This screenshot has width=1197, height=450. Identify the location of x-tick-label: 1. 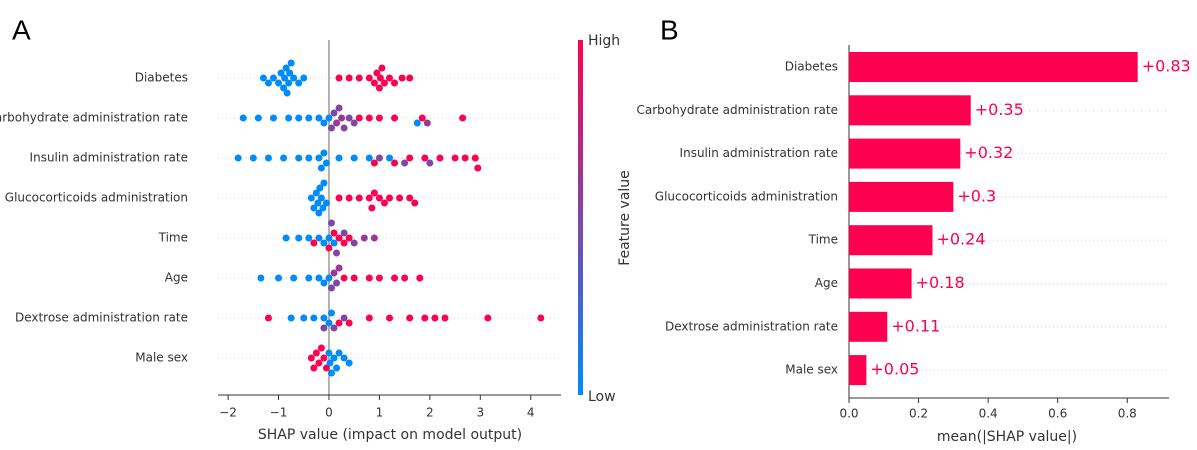
(380, 413).